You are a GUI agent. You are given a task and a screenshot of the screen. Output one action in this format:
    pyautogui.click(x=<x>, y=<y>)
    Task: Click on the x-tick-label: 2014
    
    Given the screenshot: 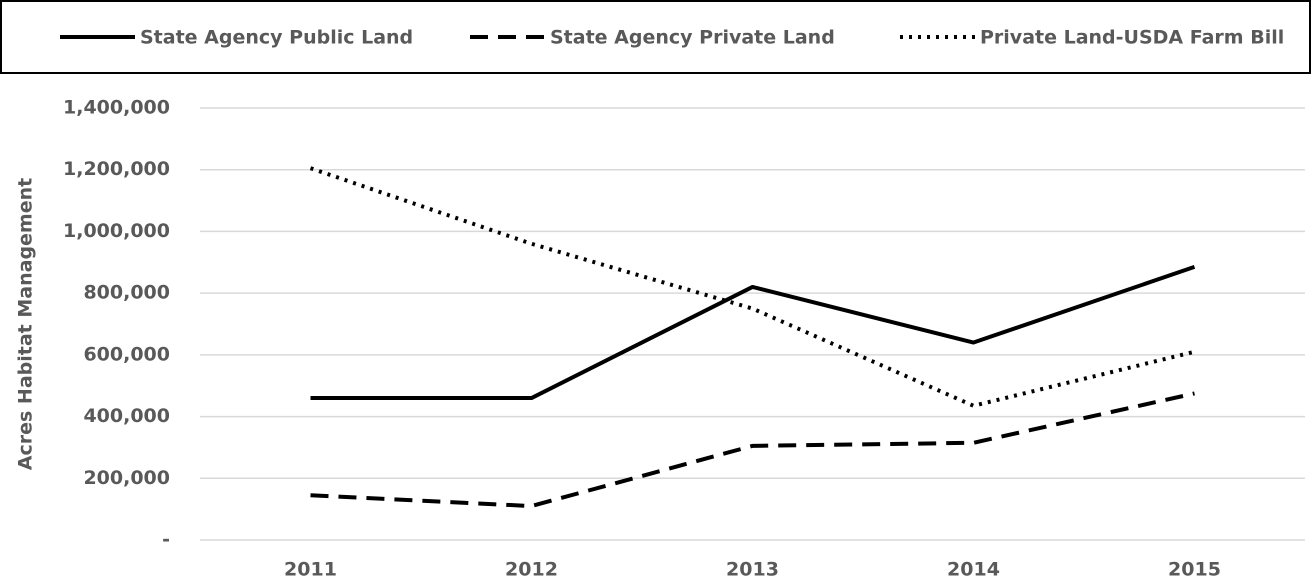 What is the action you would take?
    pyautogui.click(x=973, y=570)
    